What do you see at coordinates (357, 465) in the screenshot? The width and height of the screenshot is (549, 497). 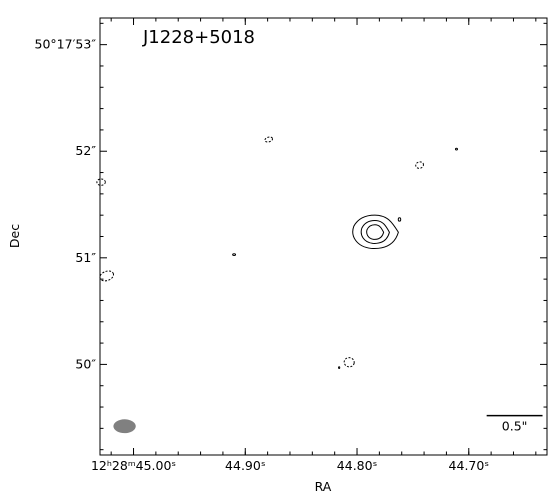 I see `x-tick-label: 44.80ˢ` at bounding box center [357, 465].